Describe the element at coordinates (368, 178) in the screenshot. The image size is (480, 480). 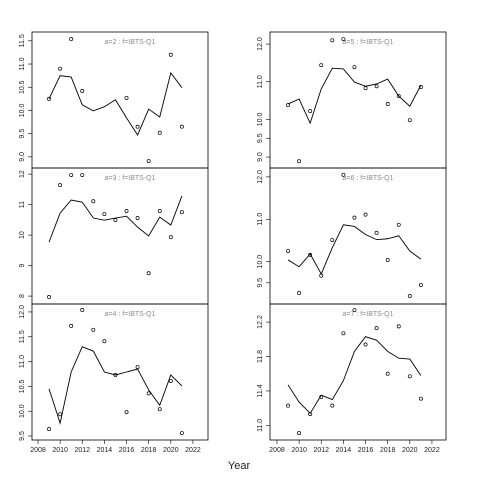
I see `panel-title: a=6 : f=IBTS-Q1` at that location.